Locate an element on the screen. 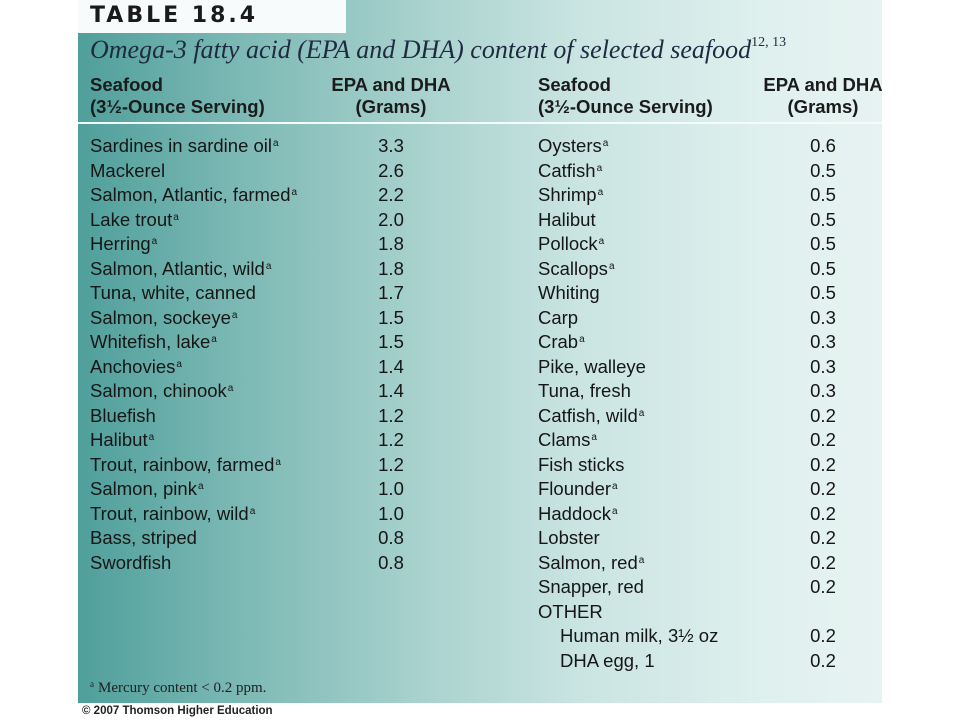  table-row: Lobster 0.2 is located at coordinates (708, 538).